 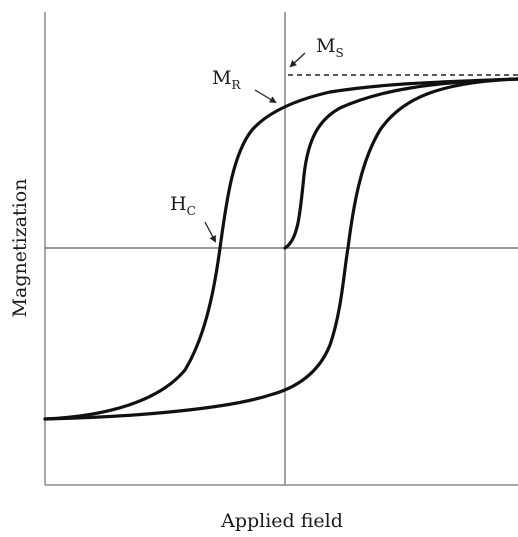 What do you see at coordinates (265, 96) in the screenshot?
I see `remanence-arrow` at bounding box center [265, 96].